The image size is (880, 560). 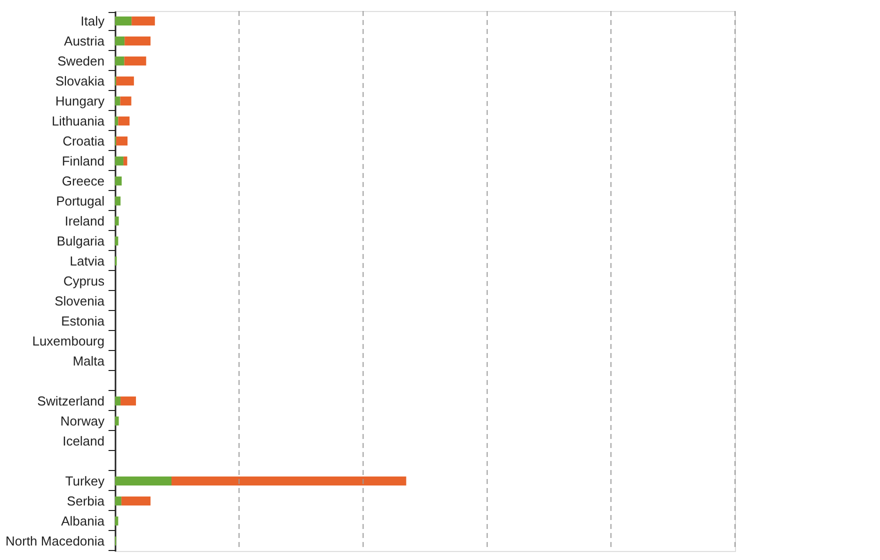 What do you see at coordinates (80, 81) in the screenshot?
I see `y-tick-label: Slovakia` at bounding box center [80, 81].